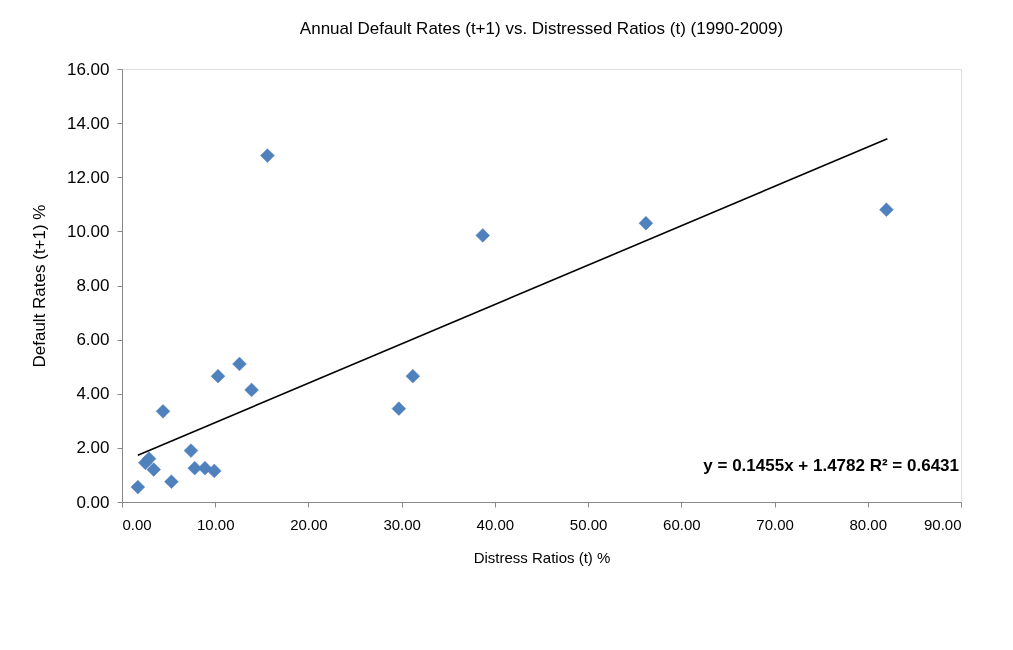 The image size is (1013, 650). Describe the element at coordinates (88, 177) in the screenshot. I see `y-tick-label: 12.00` at that location.